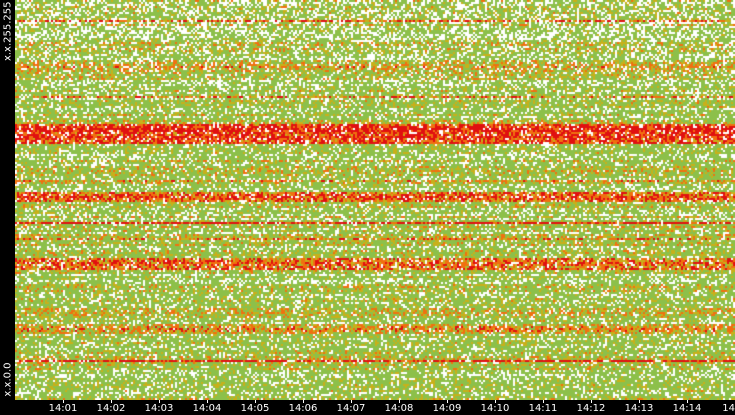 Image resolution: width=735 pixels, height=415 pixels. Describe the element at coordinates (728, 408) in the screenshot. I see `x-tick-label: 14` at that location.